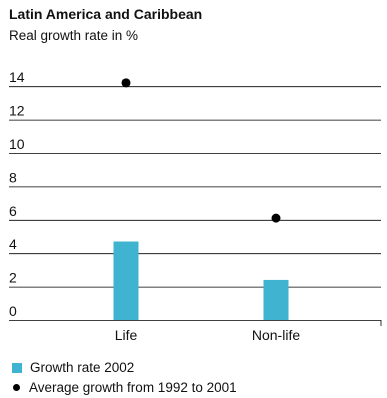  What do you see at coordinates (17, 77) in the screenshot?
I see `y-tick-label-14: 14` at bounding box center [17, 77].